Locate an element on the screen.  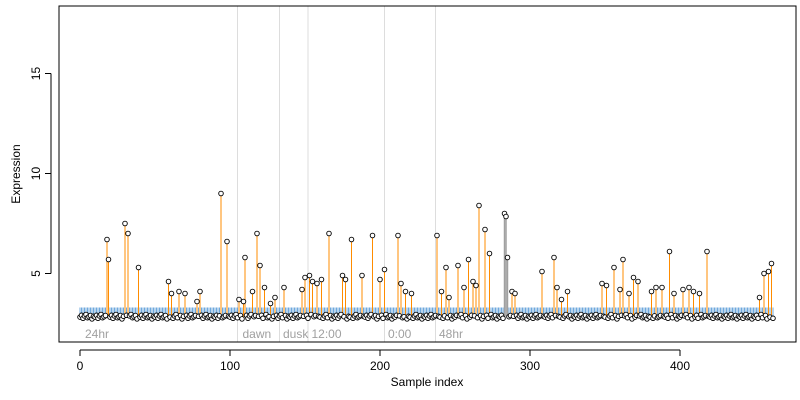
x-tick-label: 0 is located at coordinates (80, 366).